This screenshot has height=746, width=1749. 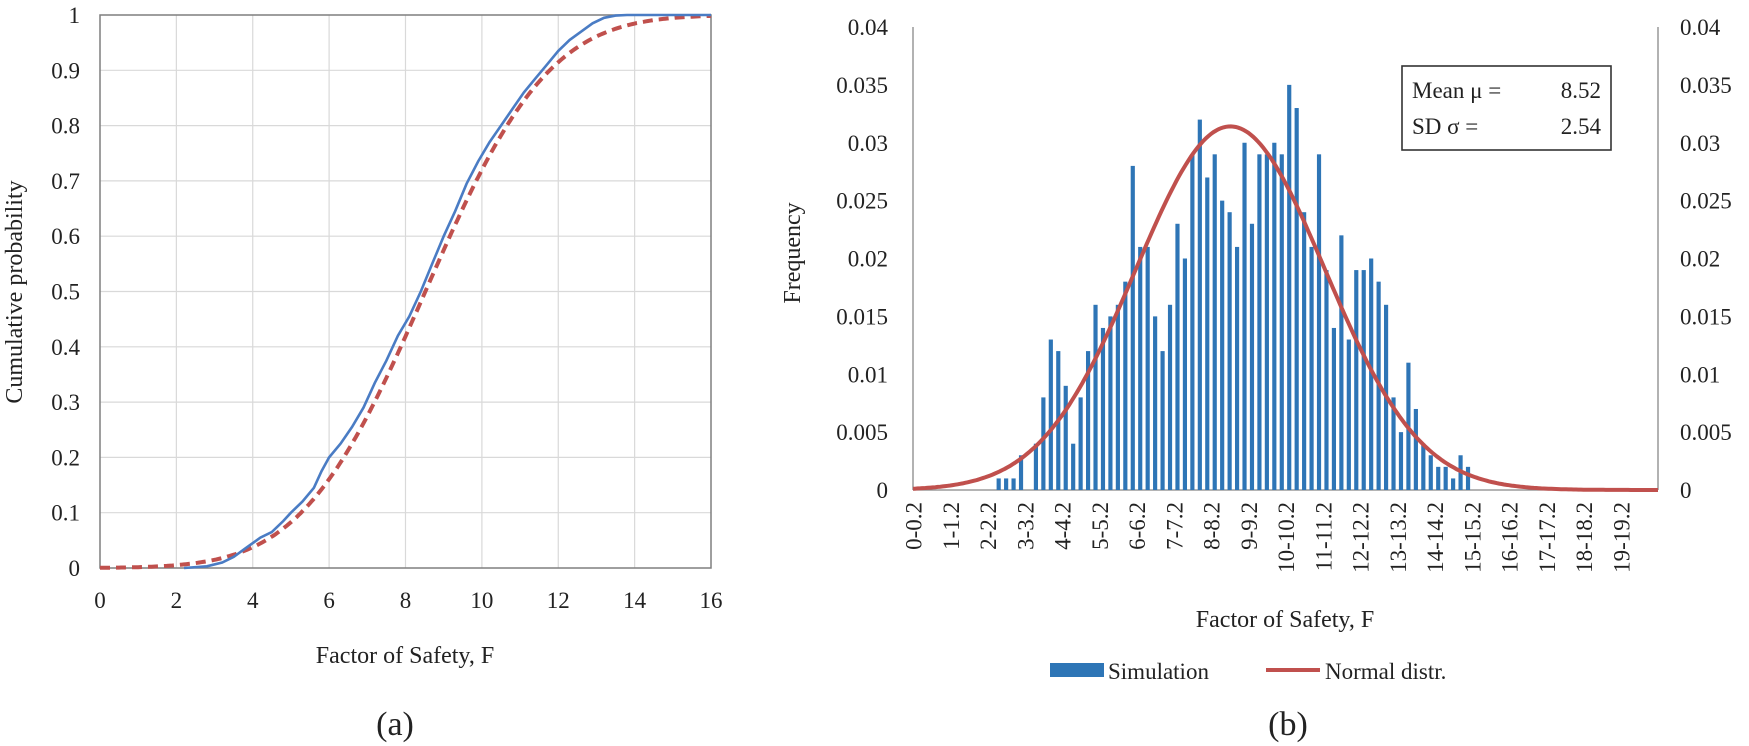 What do you see at coordinates (1700, 259) in the screenshot?
I see `histogram-right-tick-label: 0.02` at bounding box center [1700, 259].